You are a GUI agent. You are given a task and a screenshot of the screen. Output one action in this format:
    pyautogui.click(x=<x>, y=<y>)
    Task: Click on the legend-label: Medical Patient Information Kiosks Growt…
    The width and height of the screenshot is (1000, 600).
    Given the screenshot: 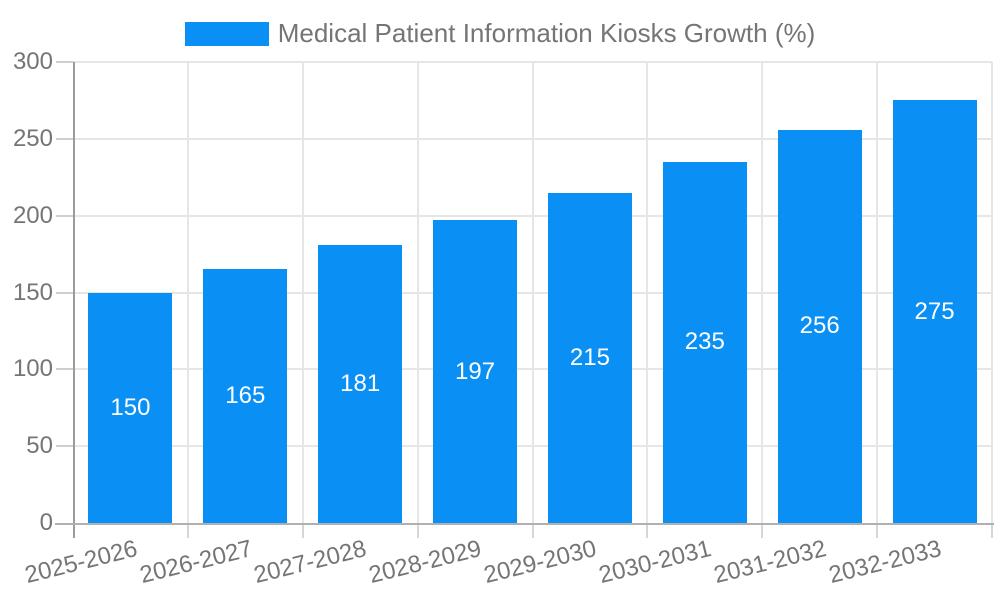 What is the action you would take?
    pyautogui.click(x=546, y=33)
    